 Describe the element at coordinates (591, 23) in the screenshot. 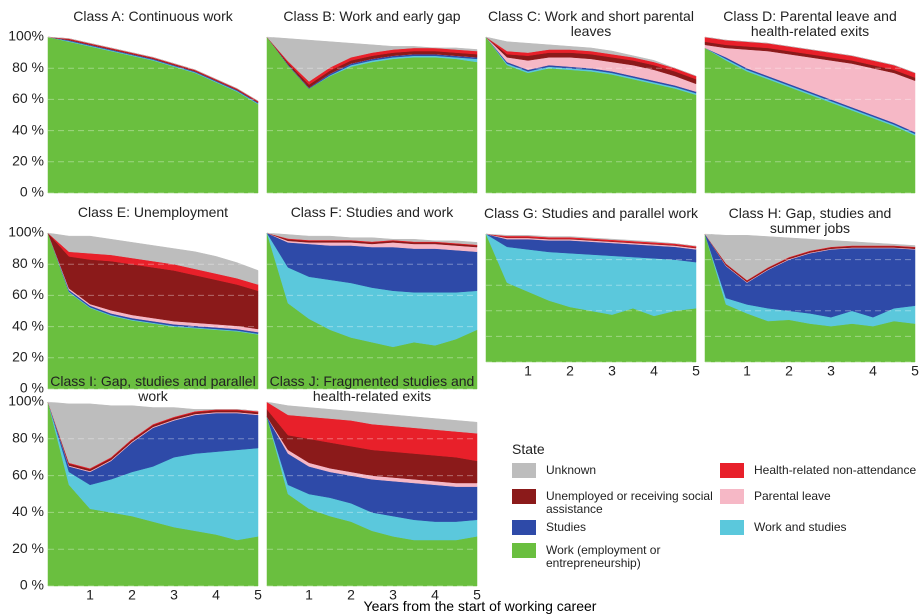

I see `panel-title: Class C: Work and short parental leaves` at that location.